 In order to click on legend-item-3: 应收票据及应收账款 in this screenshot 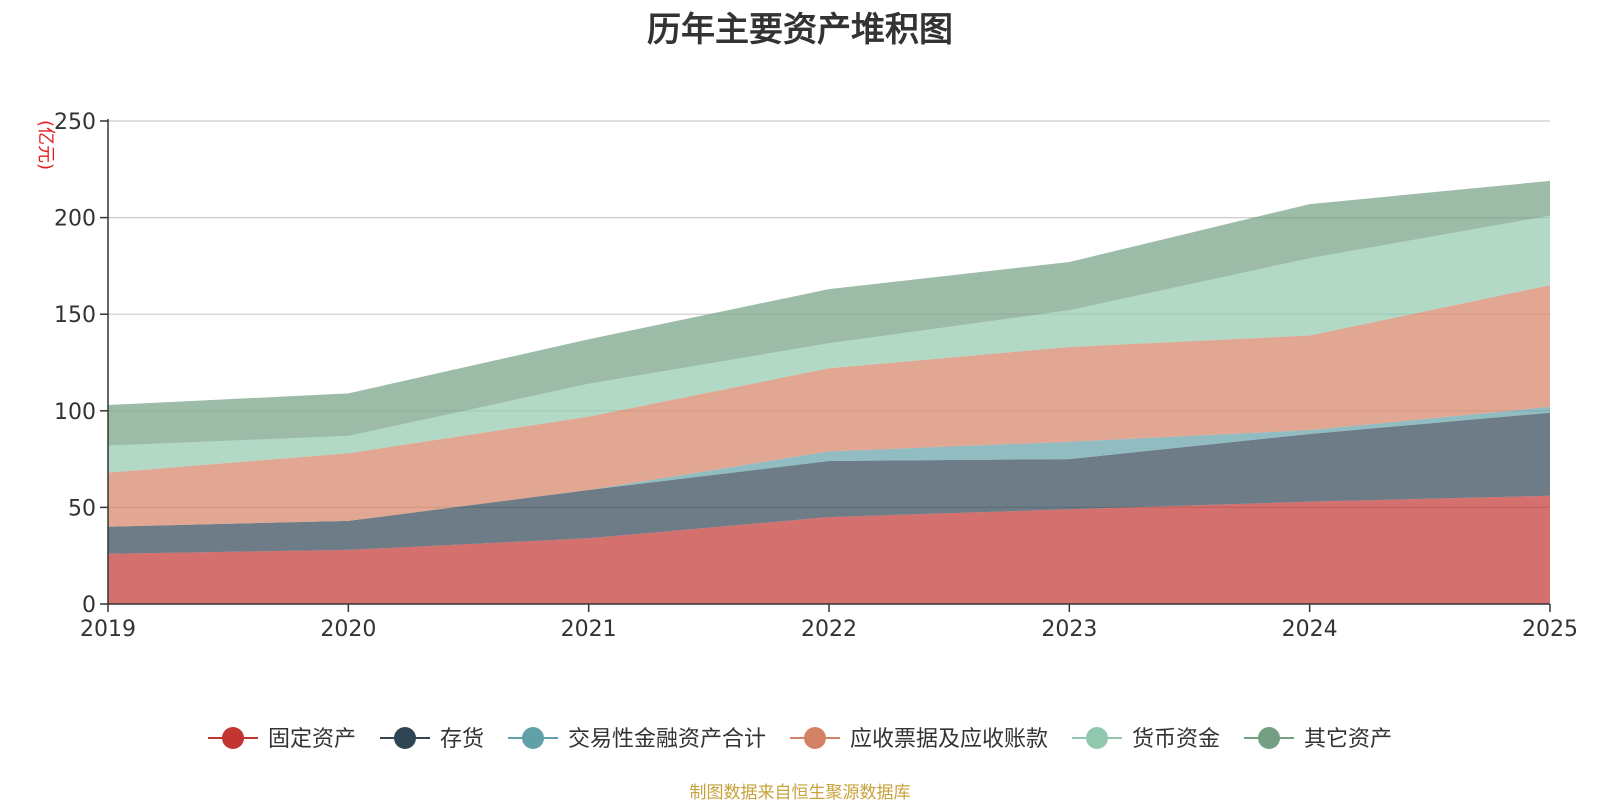, I will do `click(919, 739)`.